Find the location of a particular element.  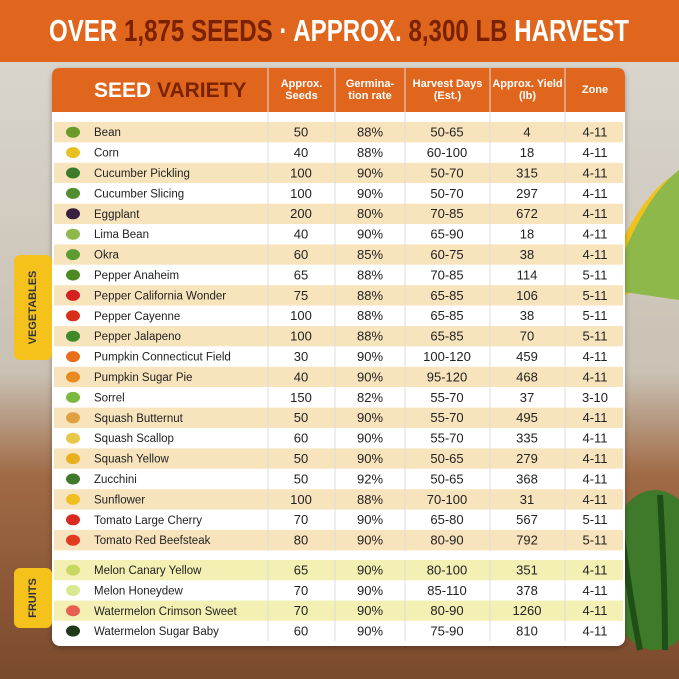

table-cell: 80-90 is located at coordinates (446, 610).